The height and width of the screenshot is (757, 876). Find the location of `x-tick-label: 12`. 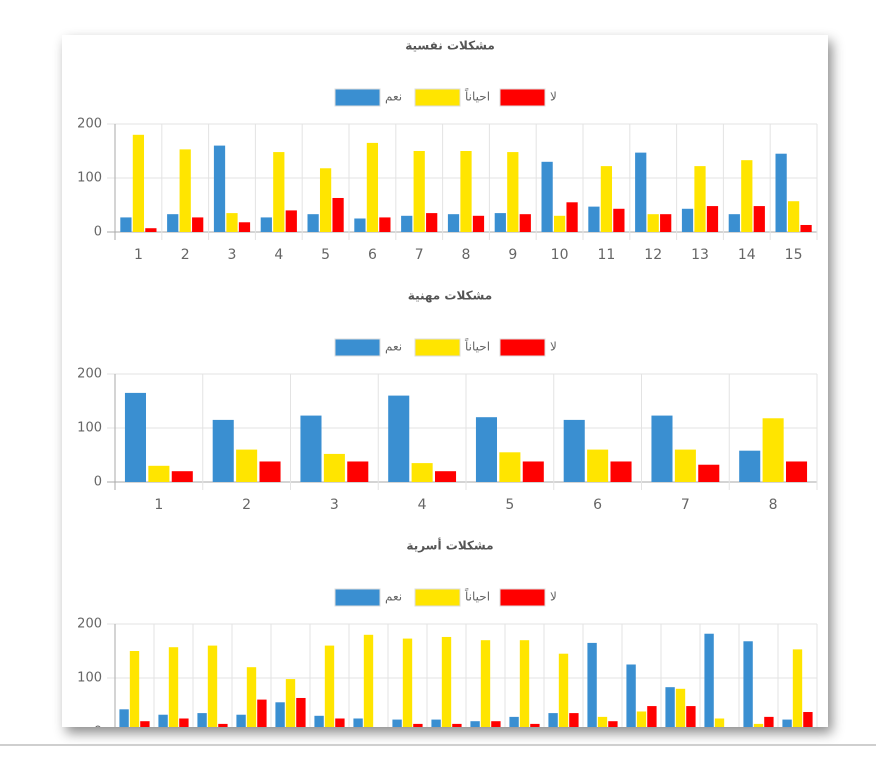

x-tick-label: 12 is located at coordinates (653, 255).